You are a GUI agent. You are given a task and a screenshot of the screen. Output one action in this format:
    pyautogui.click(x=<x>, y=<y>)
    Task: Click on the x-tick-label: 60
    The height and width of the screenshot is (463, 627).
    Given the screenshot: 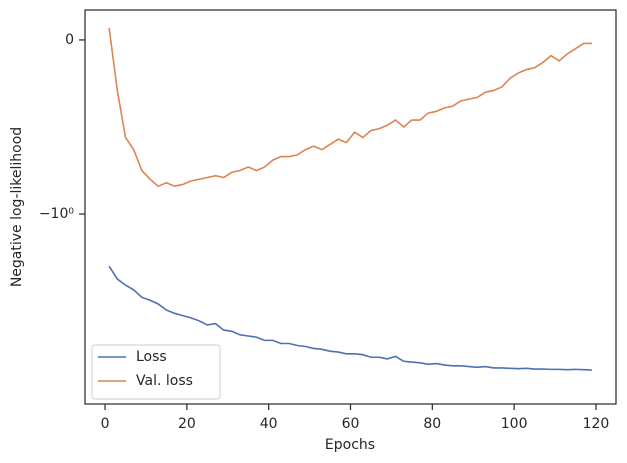 What is the action you would take?
    pyautogui.click(x=351, y=424)
    